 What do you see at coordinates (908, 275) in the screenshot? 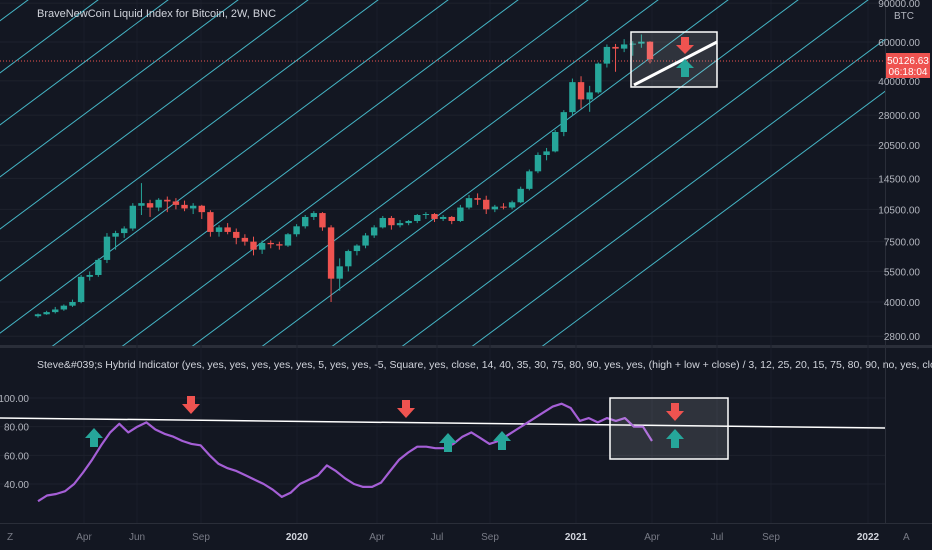
I see `price-scale-area` at bounding box center [908, 275].